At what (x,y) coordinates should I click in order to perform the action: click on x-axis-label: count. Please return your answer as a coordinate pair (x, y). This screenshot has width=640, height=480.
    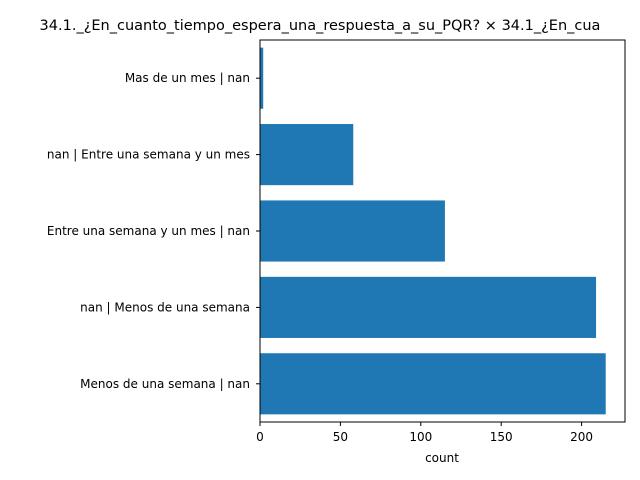
    Looking at the image, I should click on (442, 458).